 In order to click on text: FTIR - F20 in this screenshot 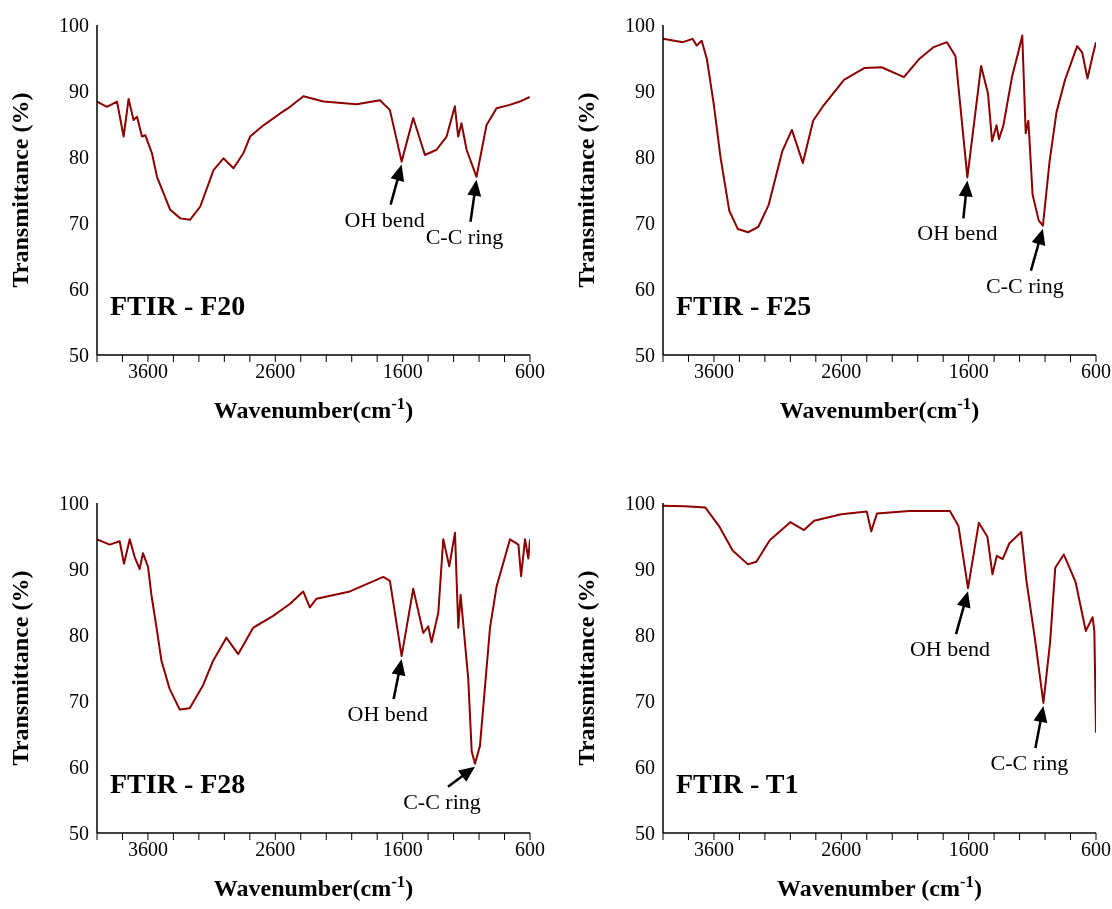, I will do `click(178, 306)`.